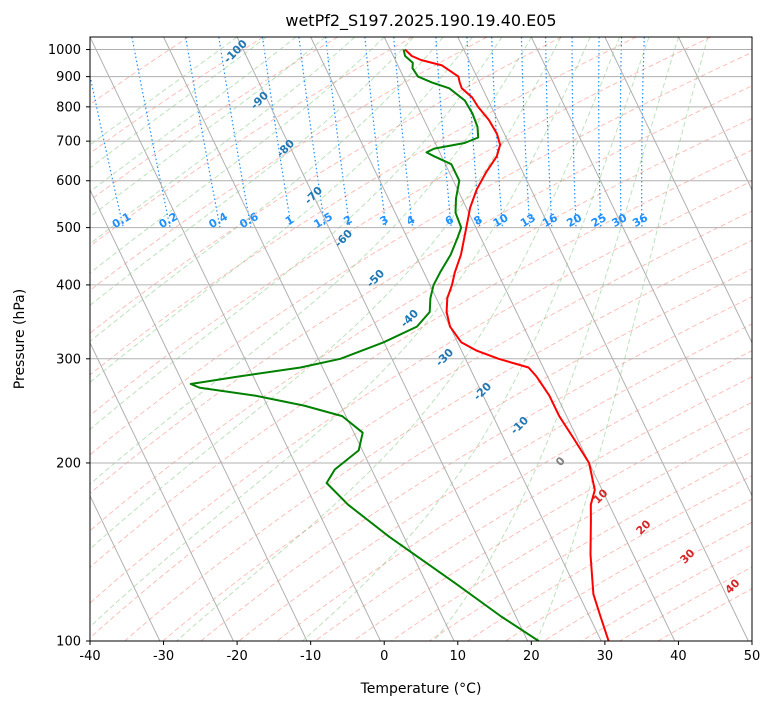 This screenshot has width=775, height=712. I want to click on y-tick-label: 1000, so click(64, 50).